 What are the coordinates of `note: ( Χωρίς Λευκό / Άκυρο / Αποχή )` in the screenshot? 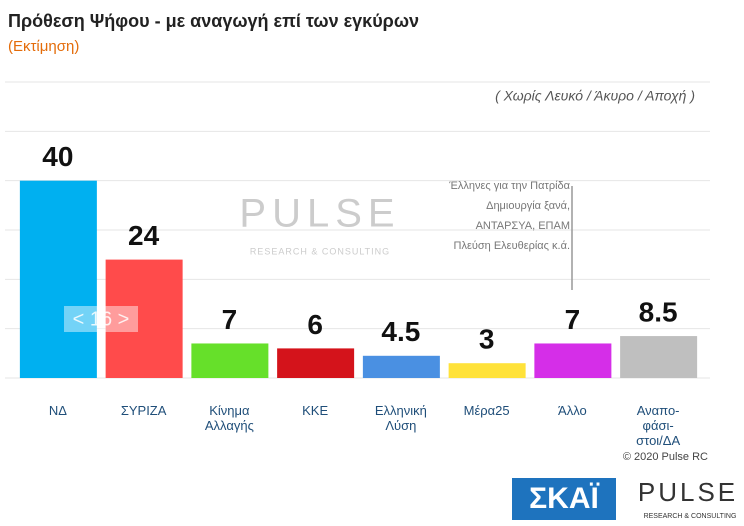 It's located at (595, 96).